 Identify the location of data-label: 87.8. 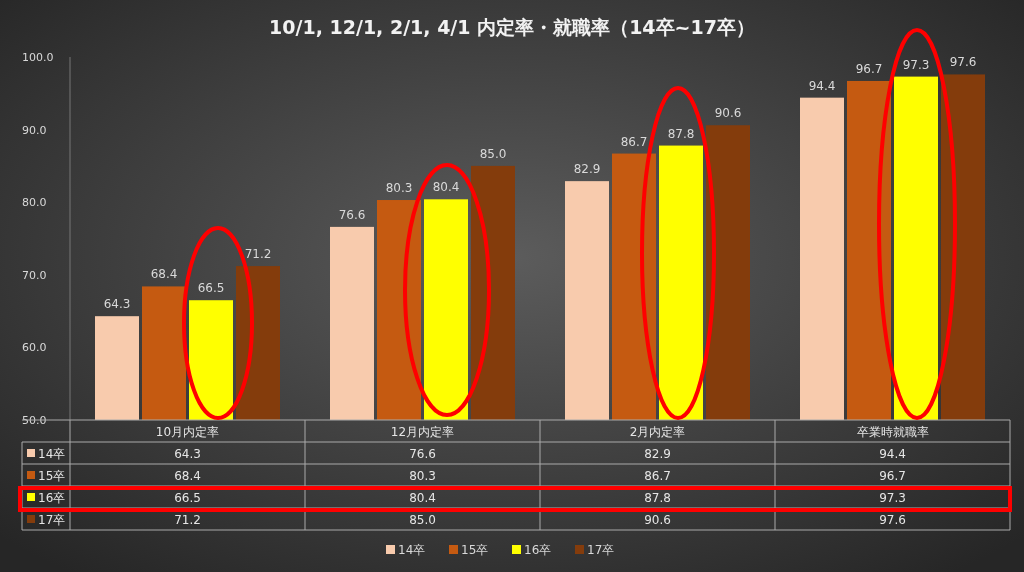
(657, 498).